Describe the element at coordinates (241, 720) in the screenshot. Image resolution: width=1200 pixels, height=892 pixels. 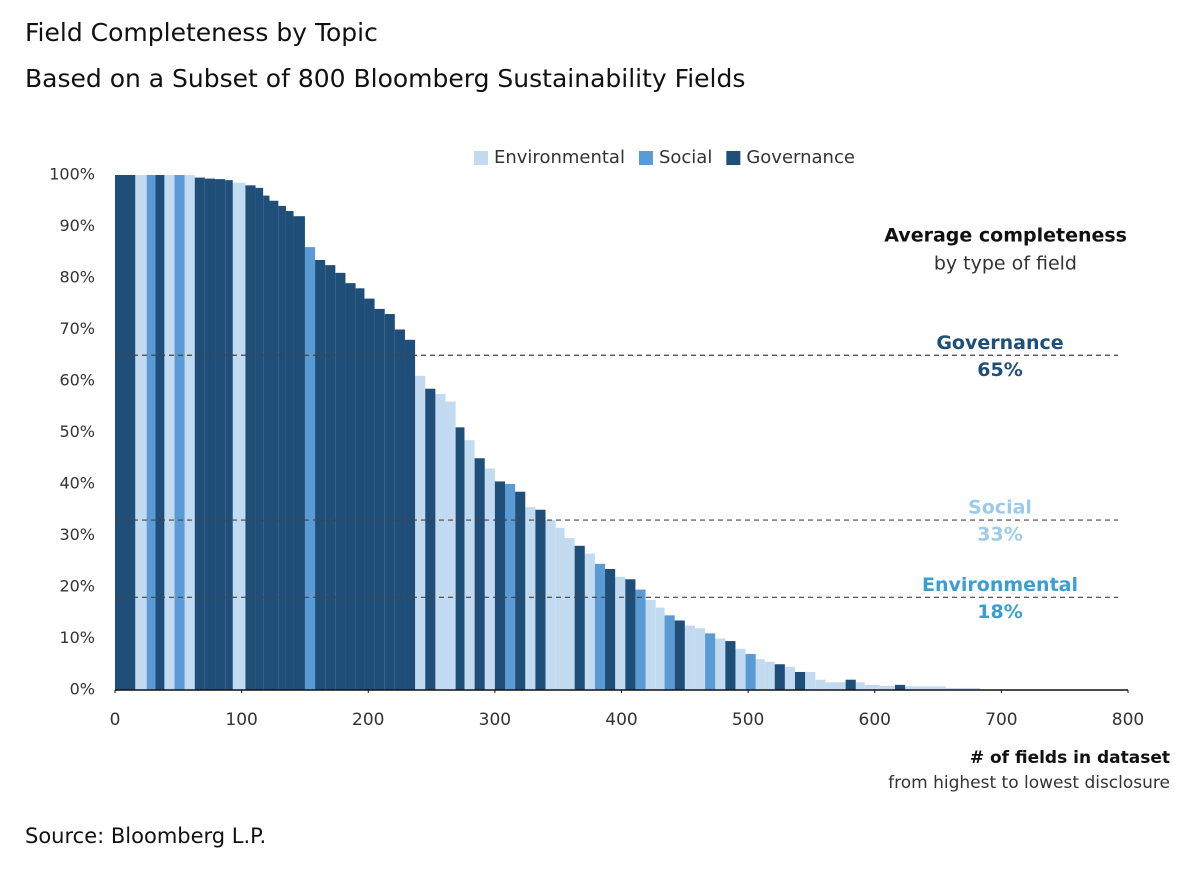
I see `x-tick-label: 100` at that location.